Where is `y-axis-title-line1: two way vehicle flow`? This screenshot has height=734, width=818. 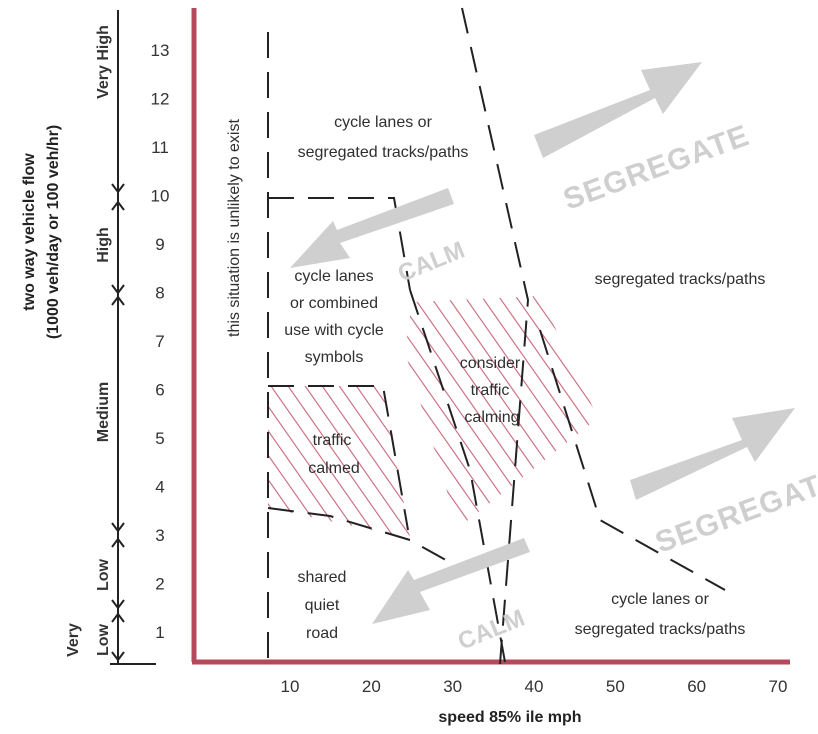
y-axis-title-line1: two way vehicle flow is located at coordinates (29, 232).